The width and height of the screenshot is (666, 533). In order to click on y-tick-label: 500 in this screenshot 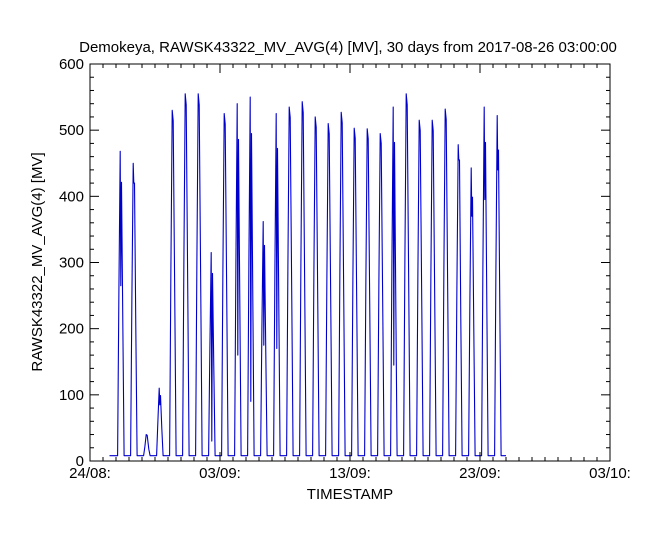, I will do `click(71, 130)`.